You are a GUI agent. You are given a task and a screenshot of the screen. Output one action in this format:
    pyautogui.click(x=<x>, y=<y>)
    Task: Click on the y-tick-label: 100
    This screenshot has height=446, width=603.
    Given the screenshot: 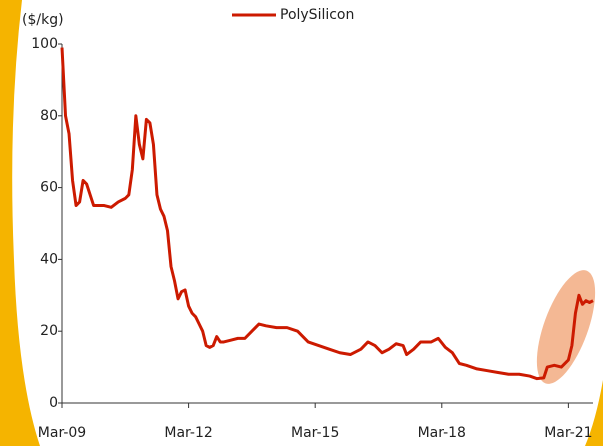 What is the action you would take?
    pyautogui.click(x=44, y=44)
    